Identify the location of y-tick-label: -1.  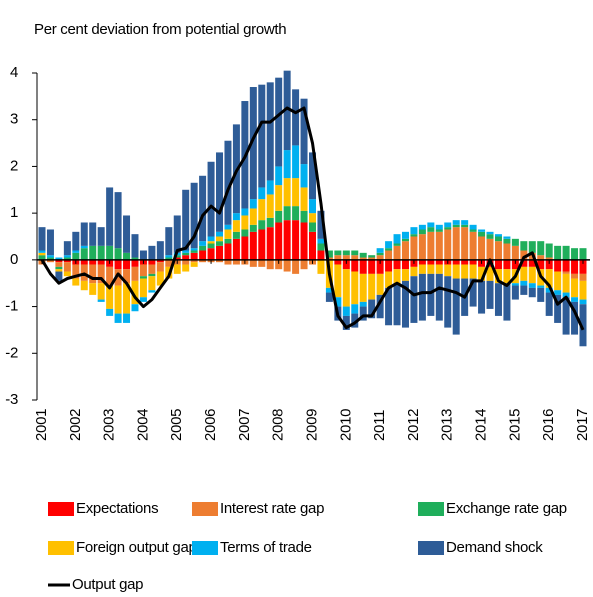
(11, 306).